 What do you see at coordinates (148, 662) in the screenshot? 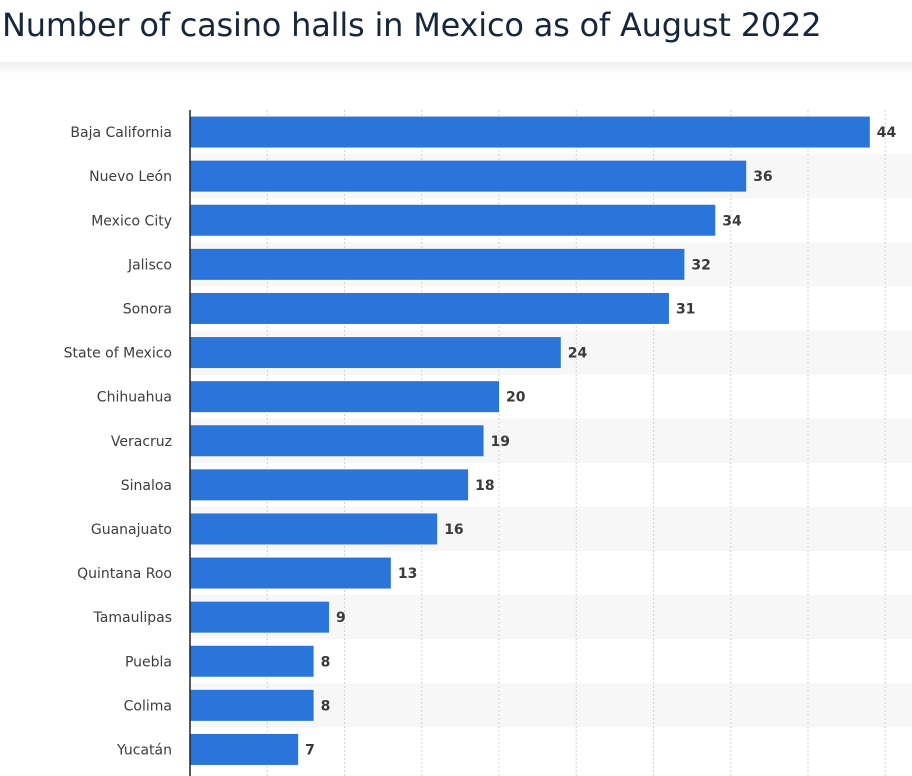
I see `category-label: Puebla` at bounding box center [148, 662].